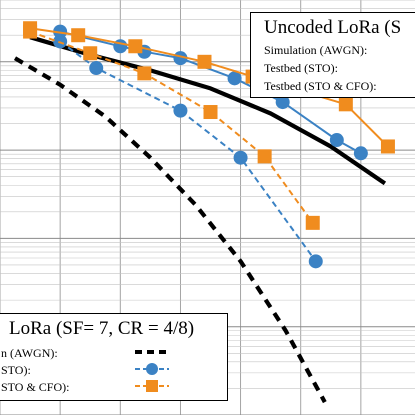  Describe the element at coordinates (316, 50) in the screenshot. I see `legend-uncoded-entry-awgn: Simulation (AWGN):` at that location.